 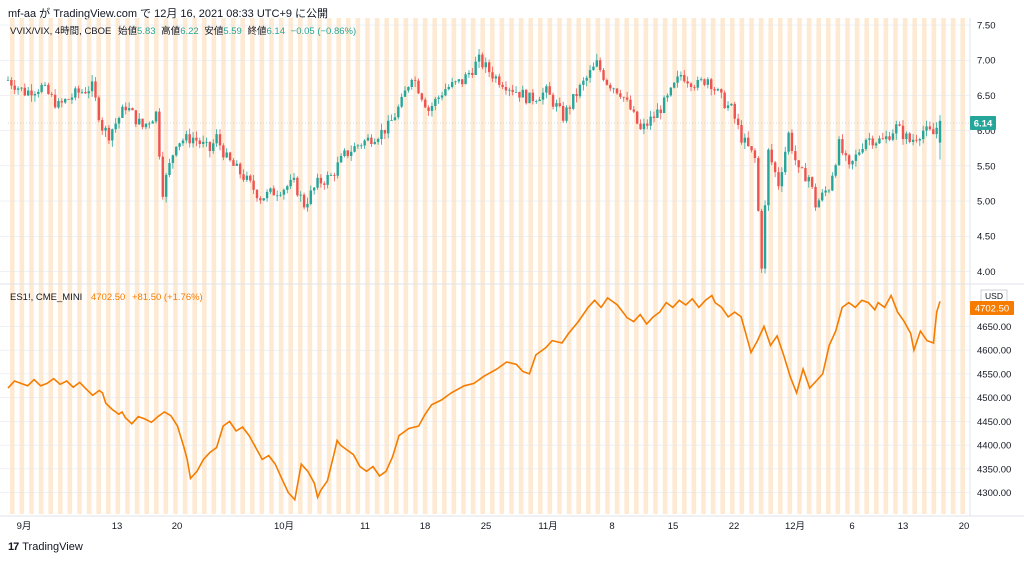 I want to click on time-tick-label: 11月, so click(x=547, y=526).